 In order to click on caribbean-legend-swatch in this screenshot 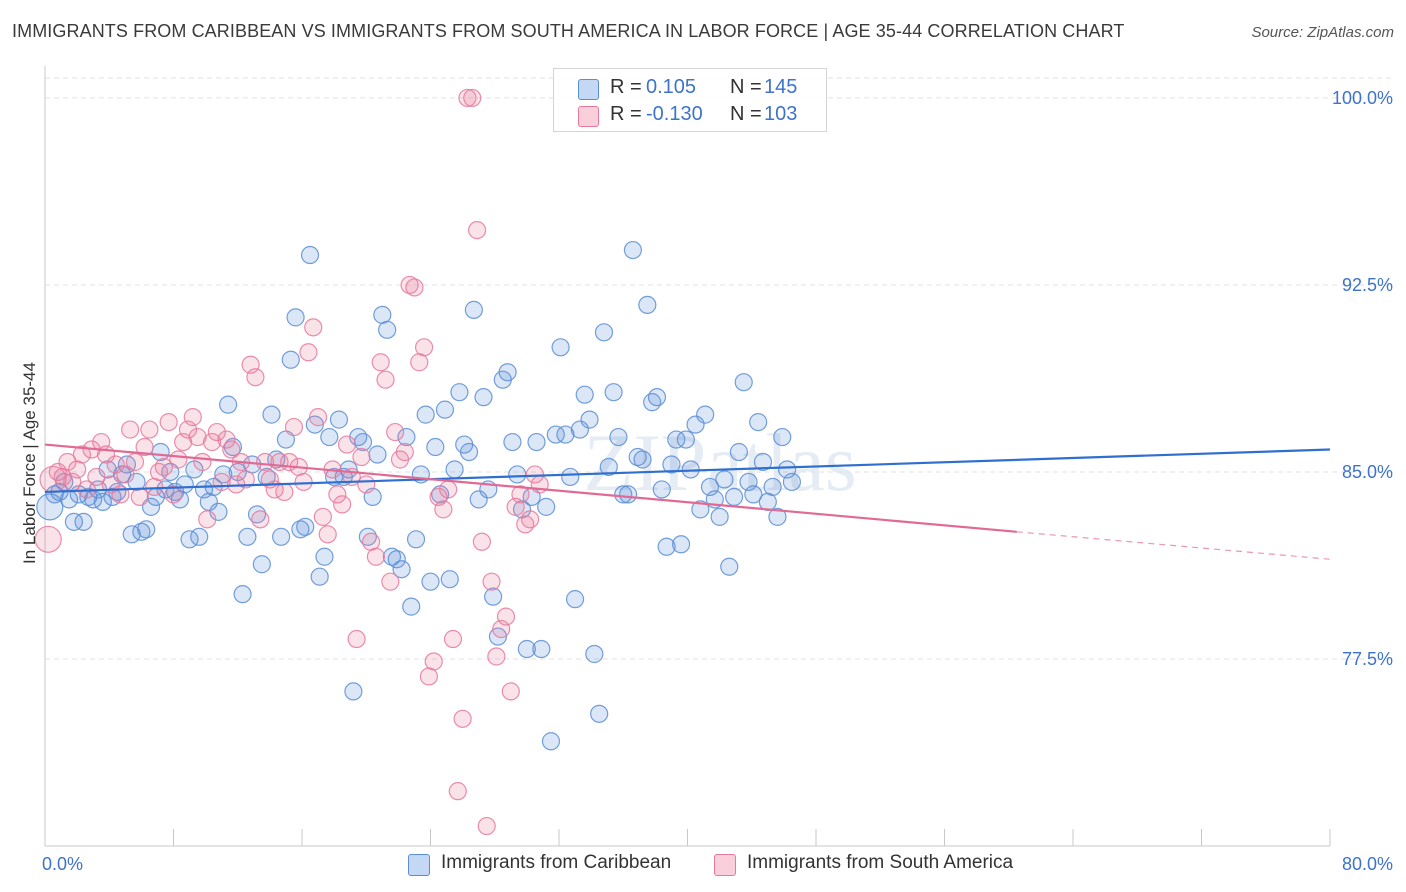, I will do `click(419, 865)`.